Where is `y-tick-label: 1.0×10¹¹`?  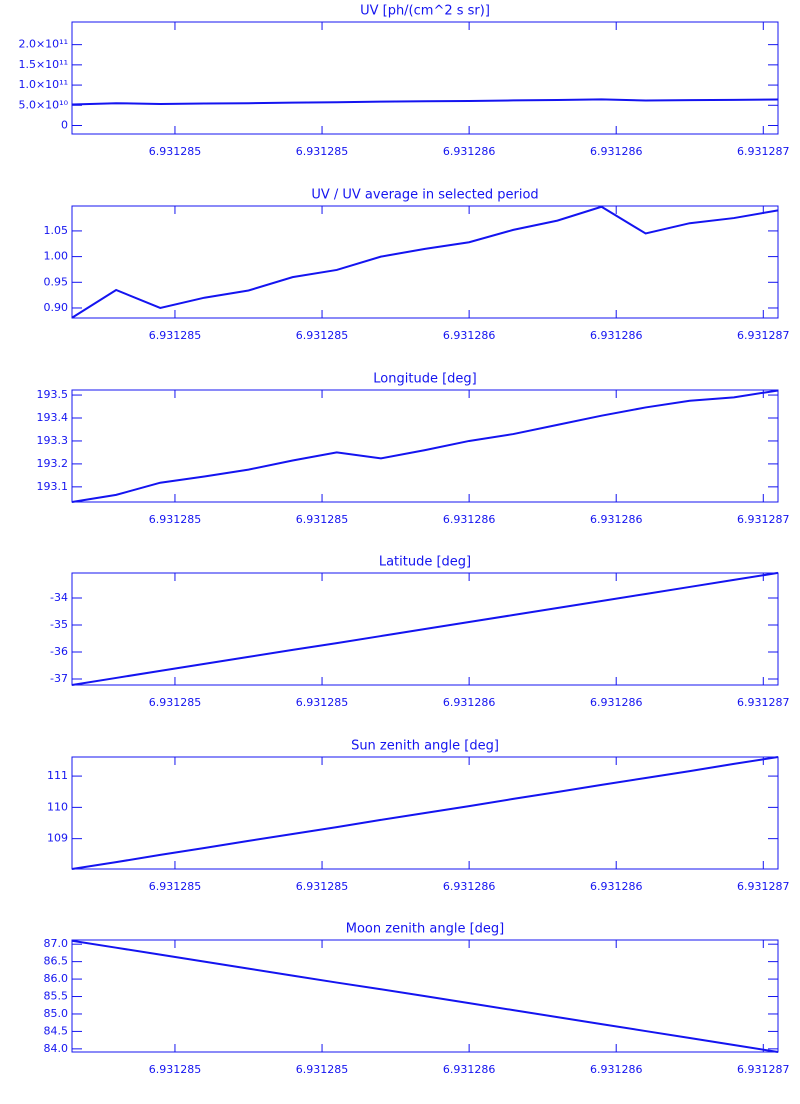
y-tick-label: 1.0×10¹¹ is located at coordinates (43, 84).